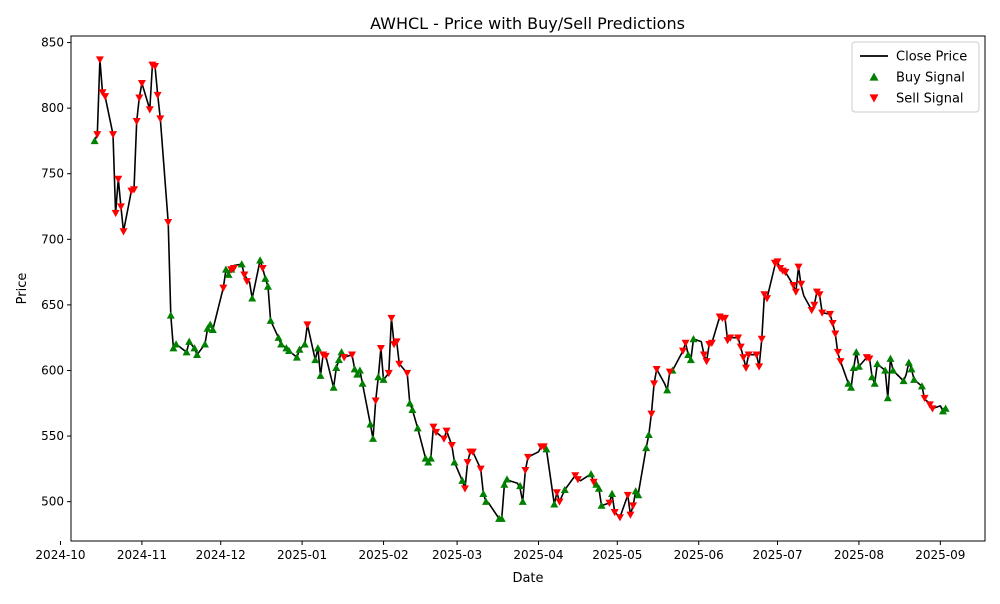 This screenshot has width=1000, height=604. Describe the element at coordinates (859, 555) in the screenshot. I see `x-tick-label: 2025-08` at that location.